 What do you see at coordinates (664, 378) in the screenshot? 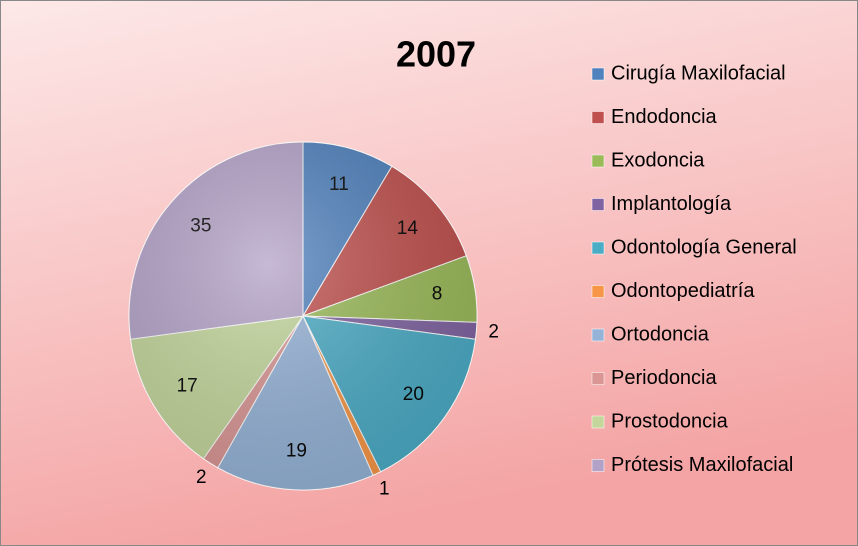
I see `legend-label: Periodoncia` at bounding box center [664, 378].